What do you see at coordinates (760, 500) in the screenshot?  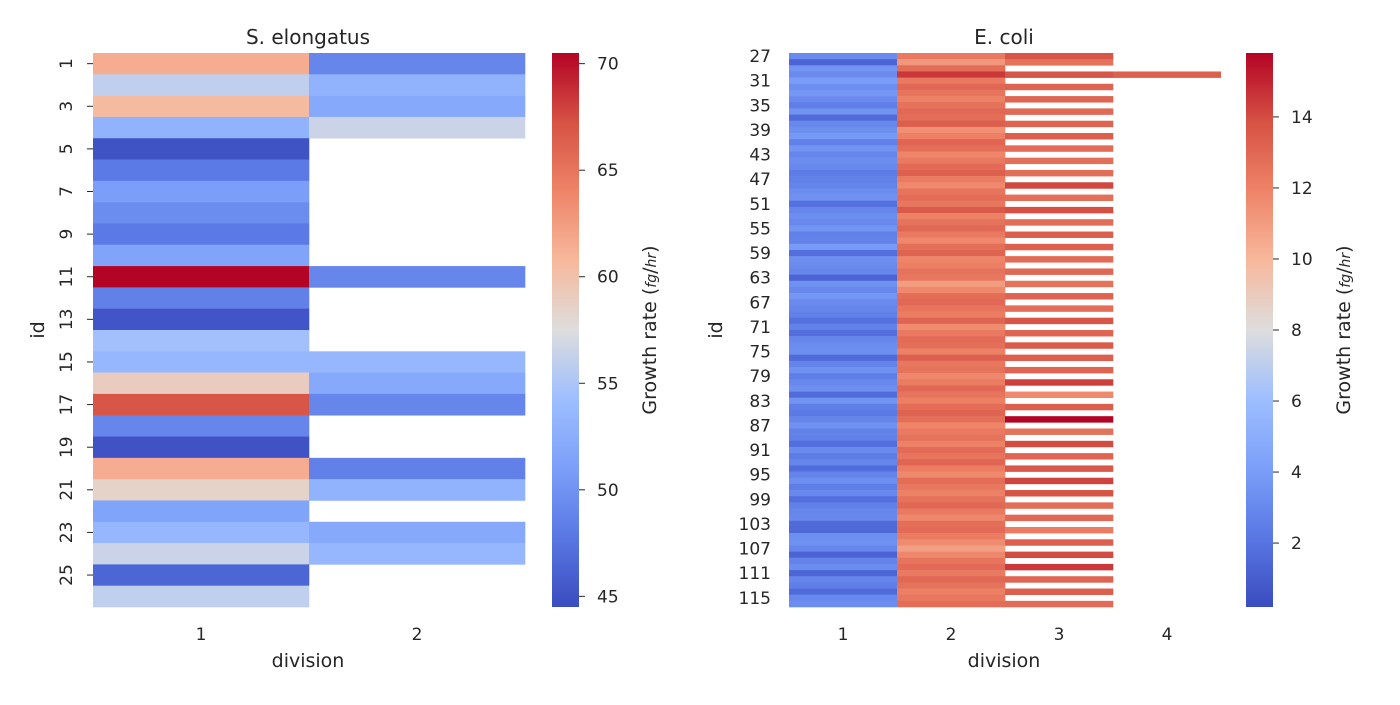 I see `y-tick-label: 99` at bounding box center [760, 500].